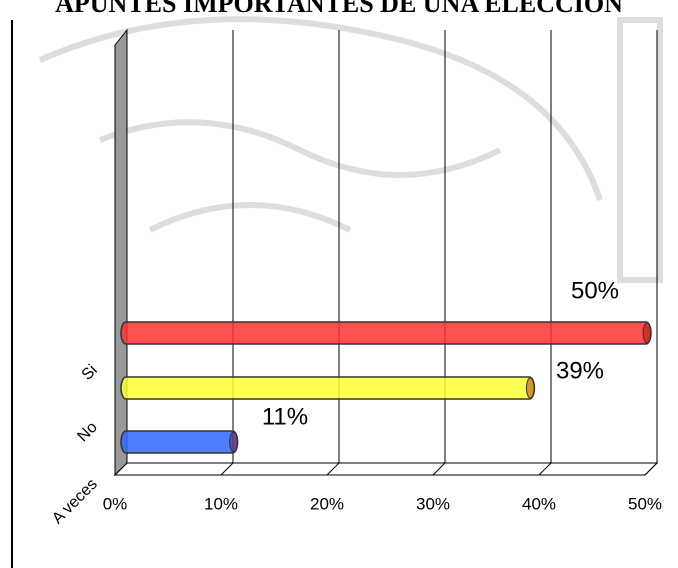 The height and width of the screenshot is (568, 678). I want to click on value-label: 11%, so click(285, 416).